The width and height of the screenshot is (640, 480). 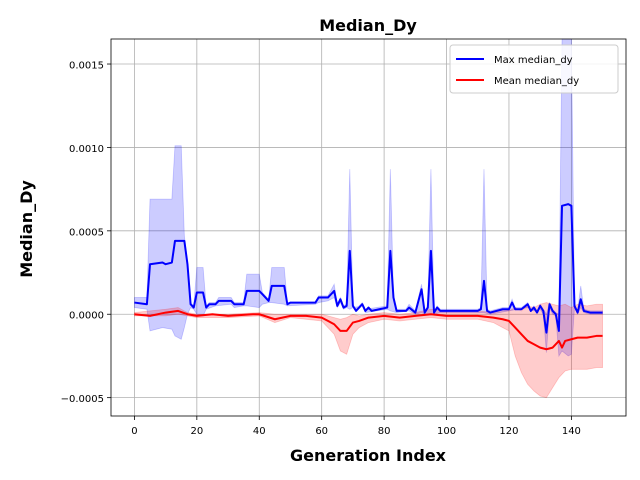 I want to click on y-axis-ticks: −0.0005 0.0000 0.0005 0.0010 0.0015, so click(x=86, y=233).